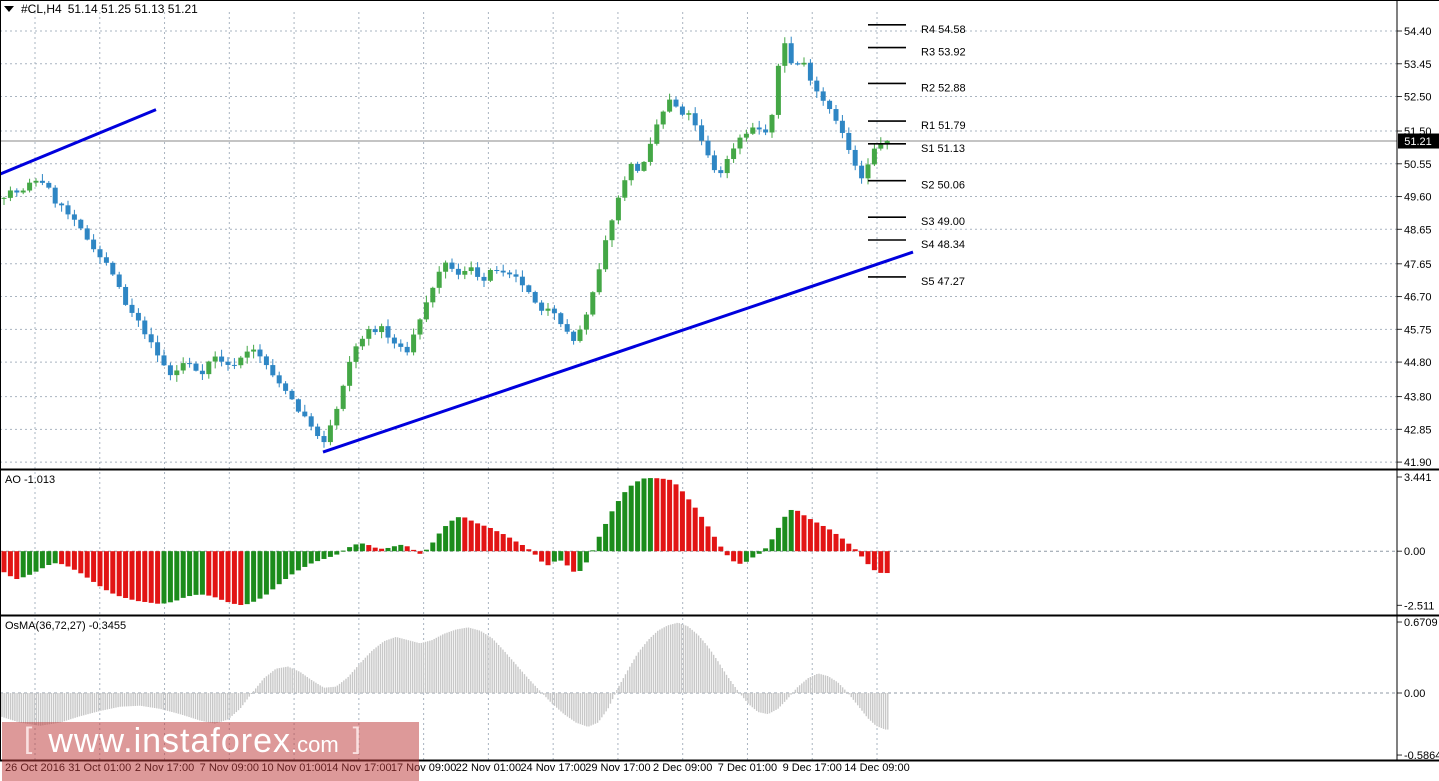 This screenshot has height=781, width=1439. I want to click on price-axis-label: 50.55, so click(1418, 165).